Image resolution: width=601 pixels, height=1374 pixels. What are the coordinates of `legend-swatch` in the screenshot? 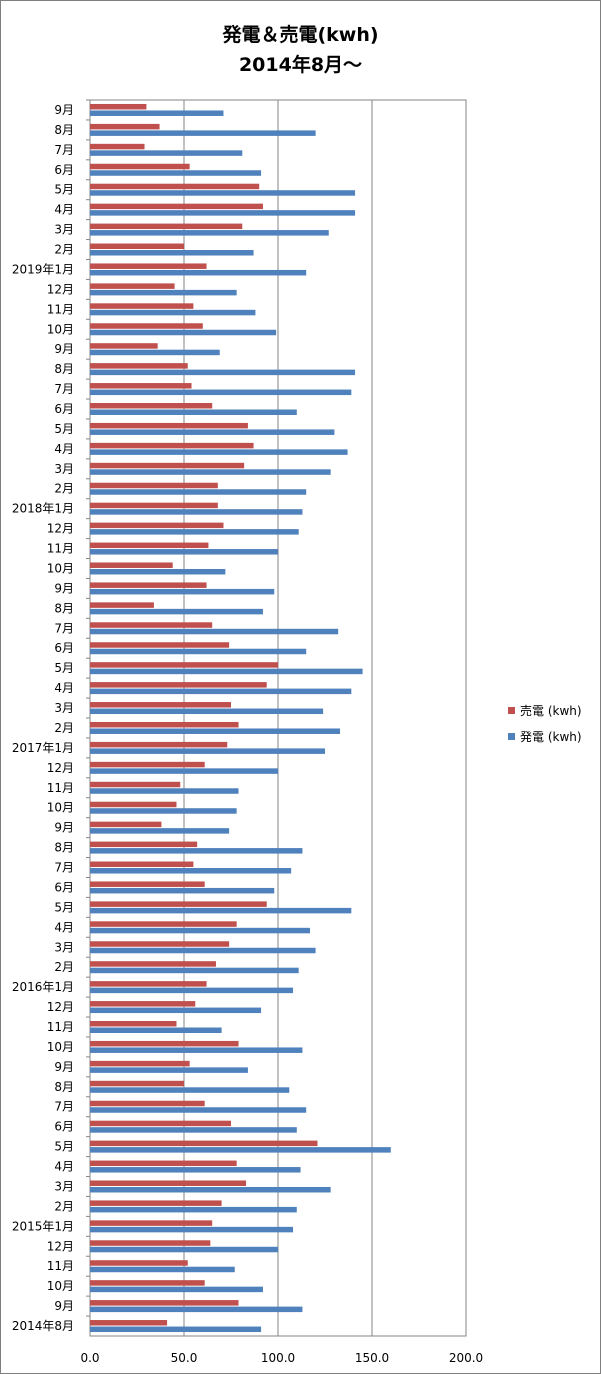 It's located at (511, 736).